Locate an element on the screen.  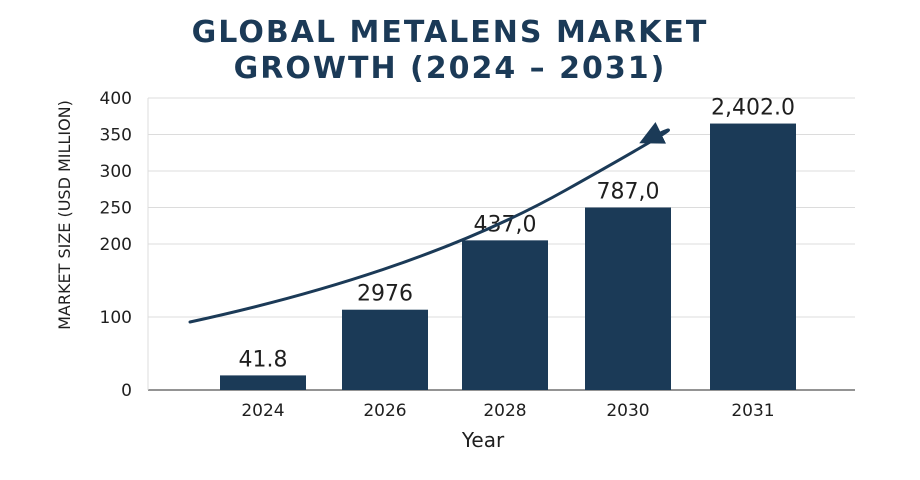
bar-2028 is located at coordinates (505, 315).